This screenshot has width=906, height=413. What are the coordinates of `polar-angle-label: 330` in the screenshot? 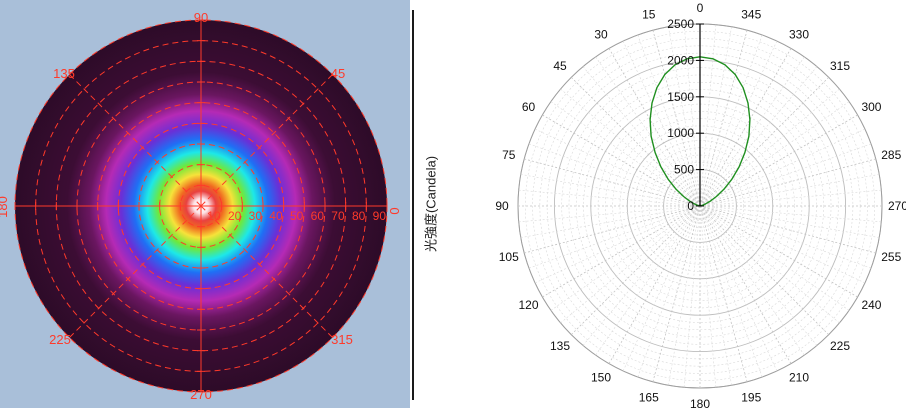 It's located at (799, 35).